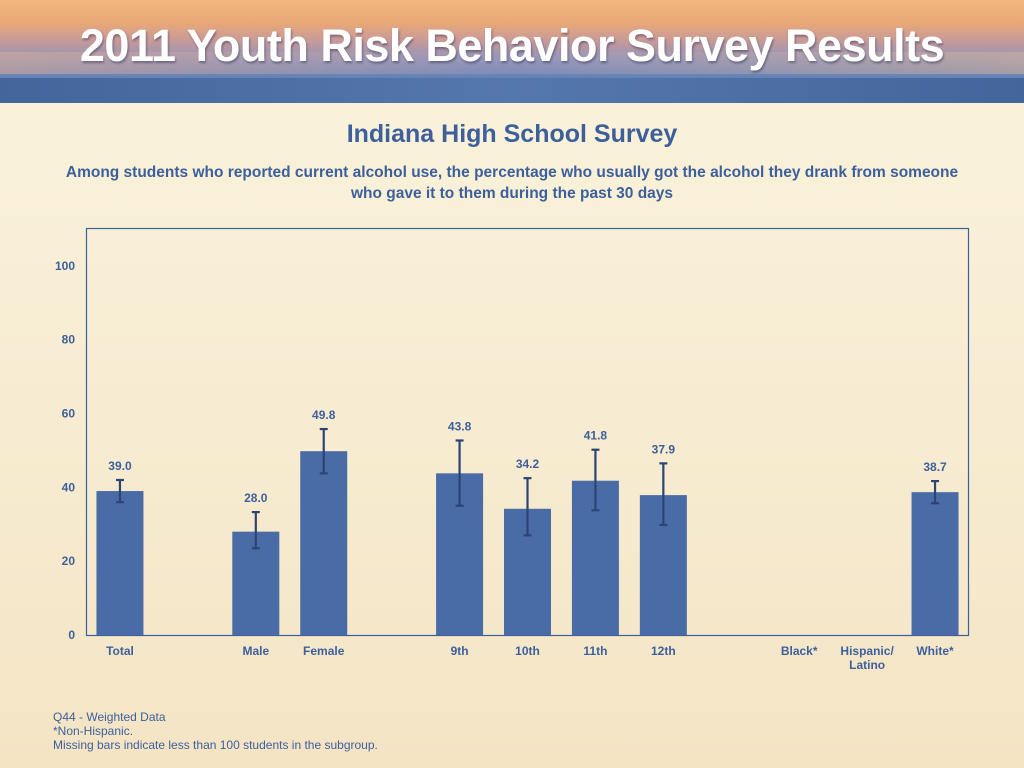 The height and width of the screenshot is (768, 1024). What do you see at coordinates (935, 467) in the screenshot?
I see `data-label: 38.7` at bounding box center [935, 467].